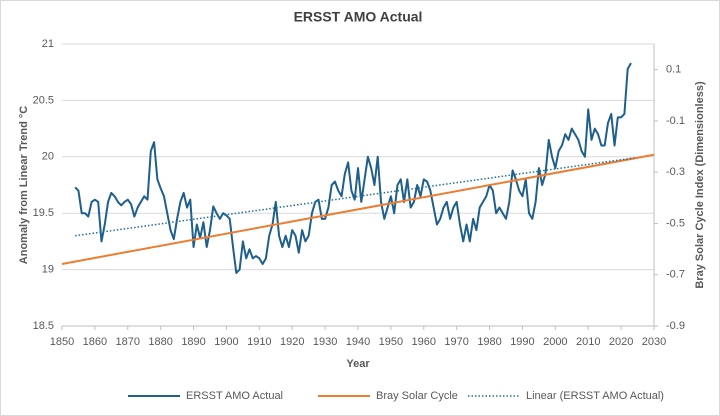 The height and width of the screenshot is (416, 720). What do you see at coordinates (48, 44) in the screenshot?
I see `y-tick-label: 21` at bounding box center [48, 44].